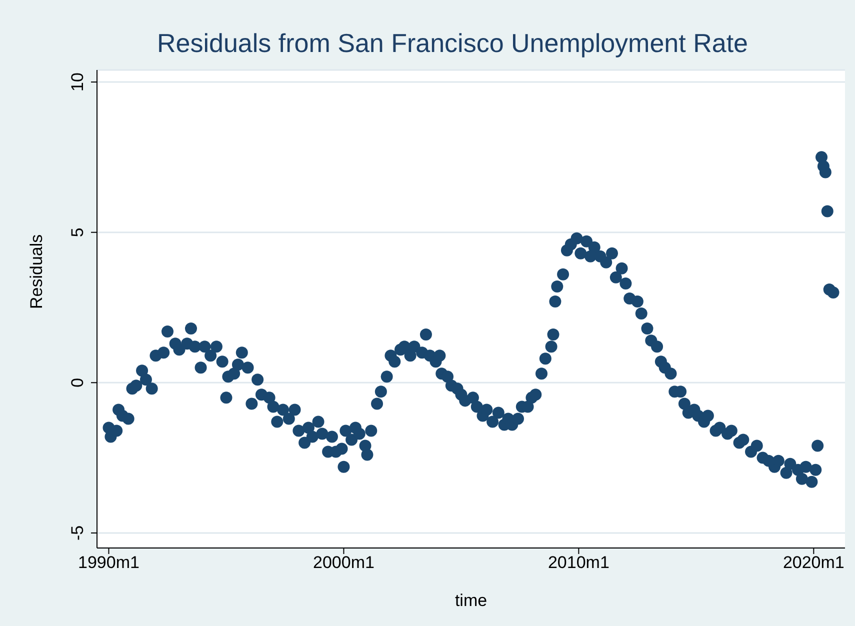 This screenshot has height=626, width=855. I want to click on x-tick-label: 2020m1, so click(813, 562).